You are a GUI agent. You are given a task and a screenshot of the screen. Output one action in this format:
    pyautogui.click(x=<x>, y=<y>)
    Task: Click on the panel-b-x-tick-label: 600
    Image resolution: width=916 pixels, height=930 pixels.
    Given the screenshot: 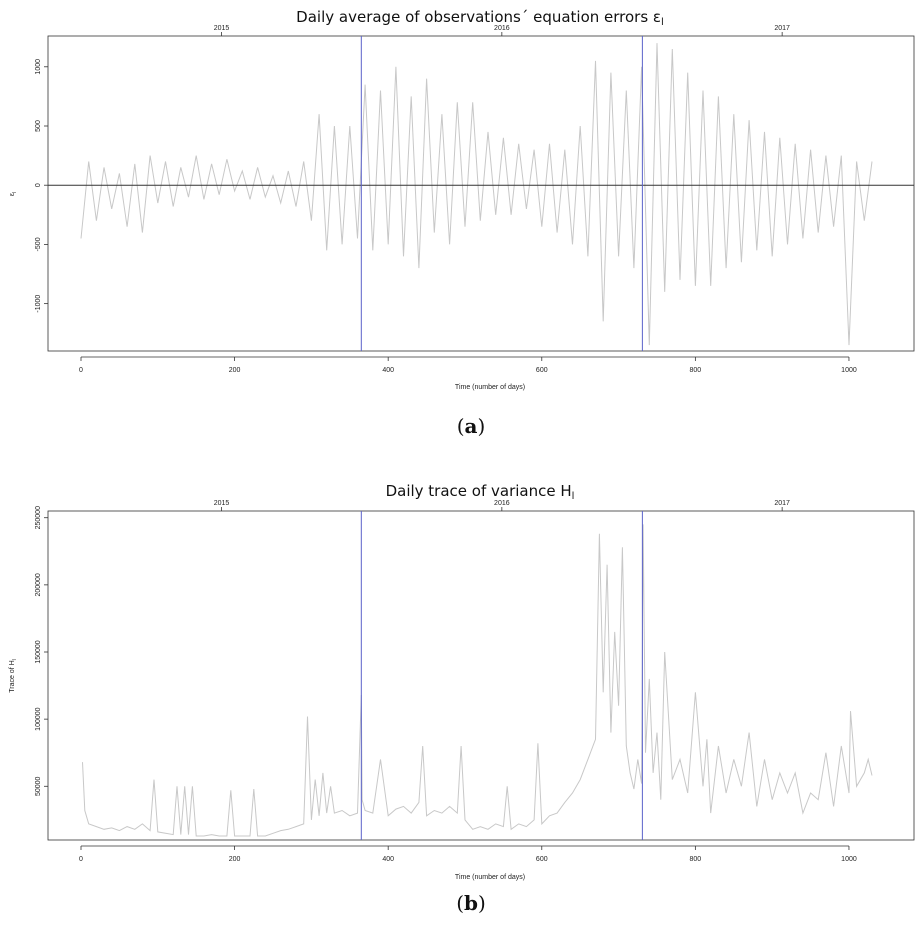 What is the action you would take?
    pyautogui.click(x=542, y=859)
    